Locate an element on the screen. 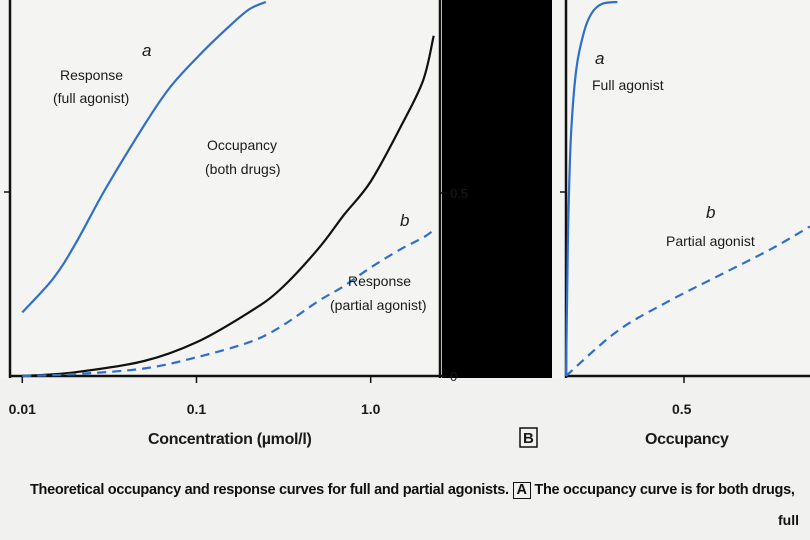 The width and height of the screenshot is (810, 540). caption-cutoff-text: full is located at coordinates (788, 520).